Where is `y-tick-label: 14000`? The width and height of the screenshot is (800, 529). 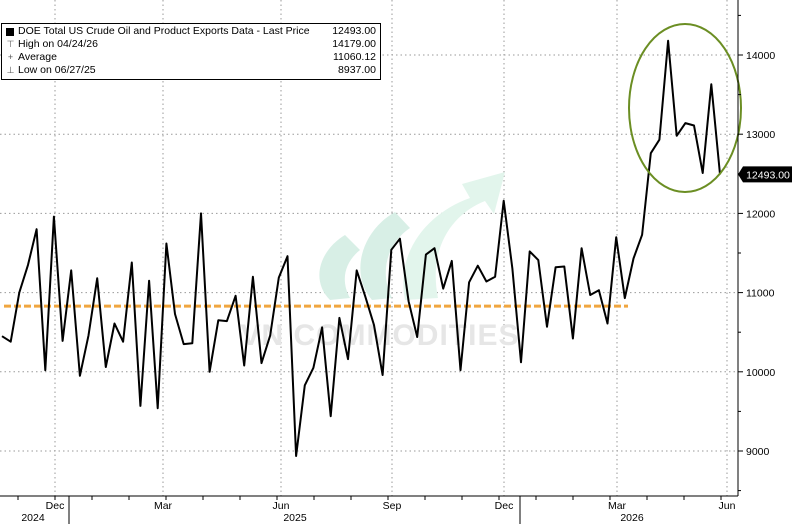
y-tick-label: 14000 is located at coordinates (760, 56).